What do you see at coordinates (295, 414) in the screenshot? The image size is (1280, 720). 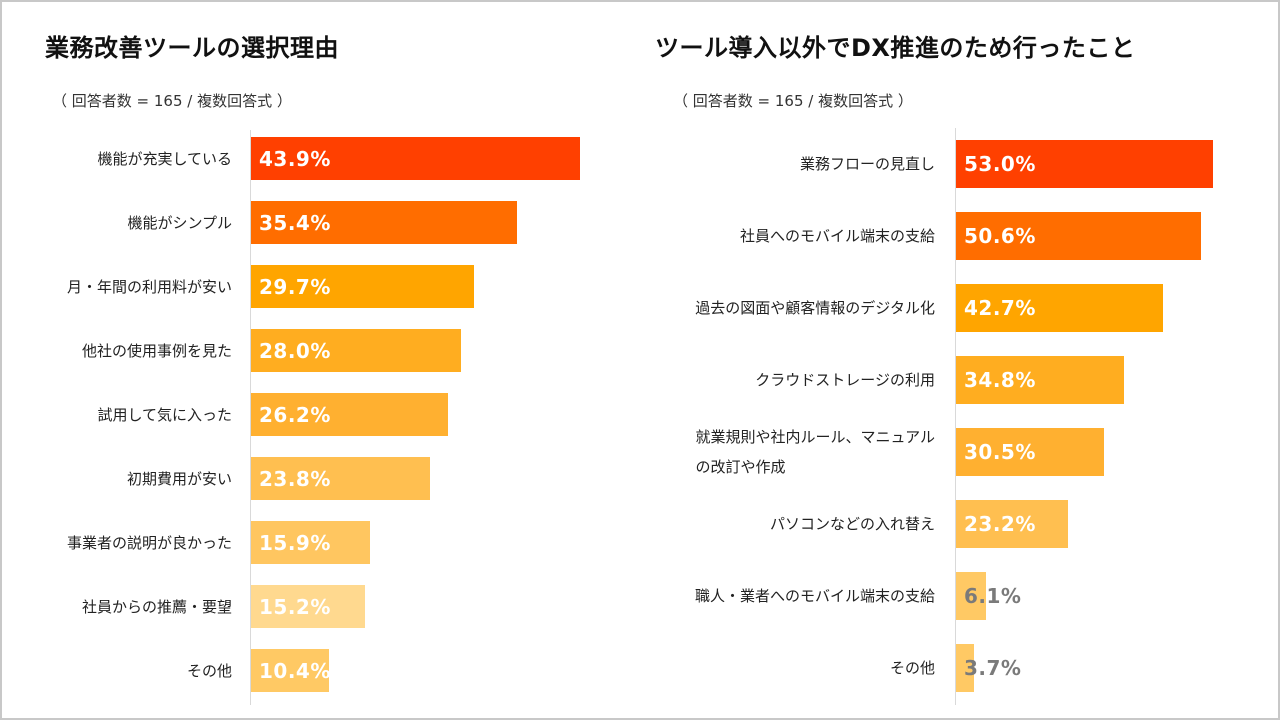 I see `left-value-label: 26.2%` at bounding box center [295, 414].